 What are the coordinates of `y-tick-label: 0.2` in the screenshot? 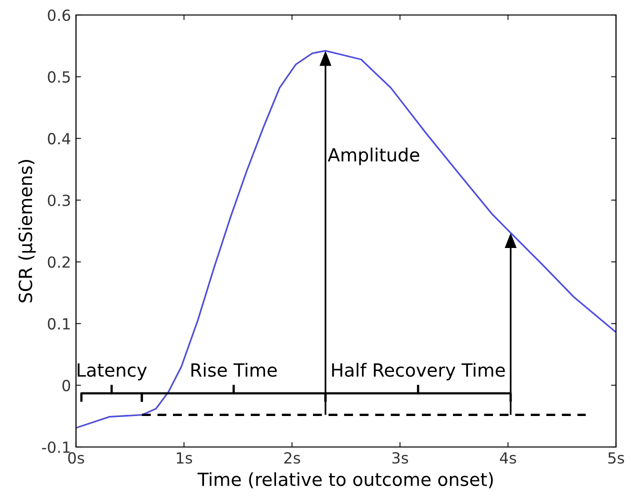 It's located at (59, 262).